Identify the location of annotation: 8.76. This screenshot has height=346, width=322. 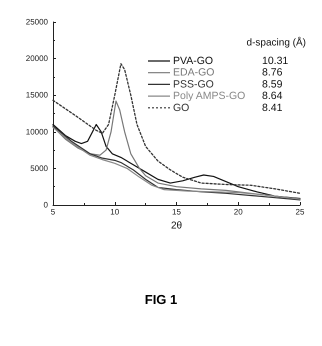
(272, 72).